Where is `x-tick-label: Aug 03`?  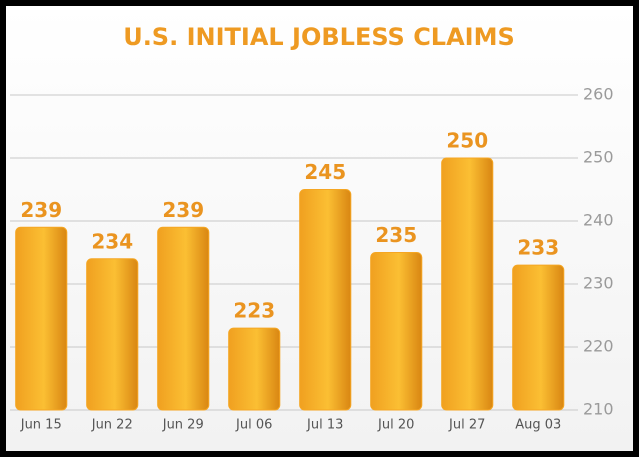 x-tick-label: Aug 03 is located at coordinates (538, 425).